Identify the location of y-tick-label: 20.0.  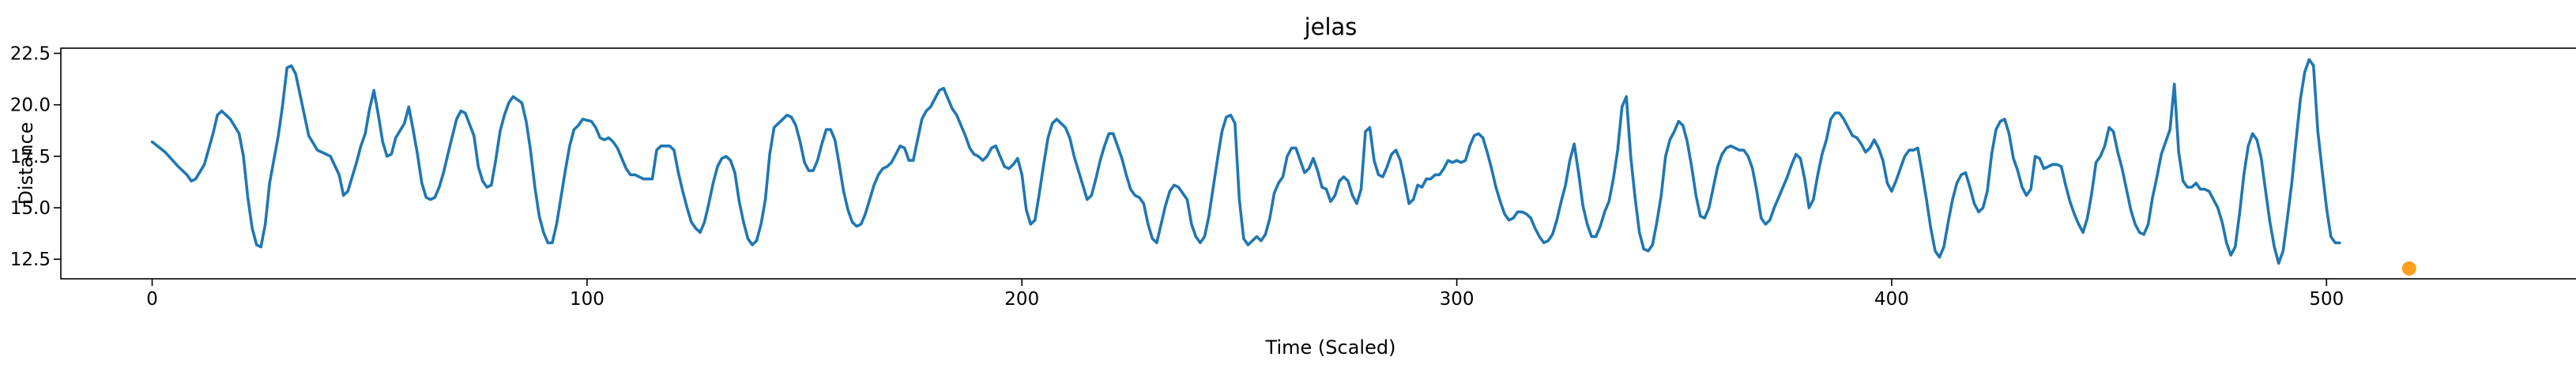
(30, 106).